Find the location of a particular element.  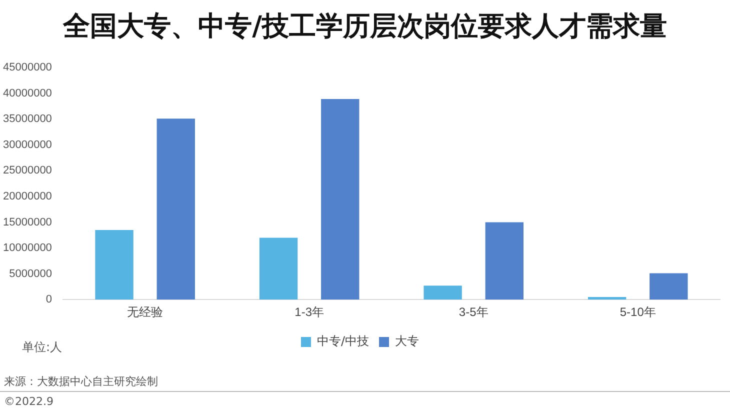

legend-label: 大专 is located at coordinates (407, 341).